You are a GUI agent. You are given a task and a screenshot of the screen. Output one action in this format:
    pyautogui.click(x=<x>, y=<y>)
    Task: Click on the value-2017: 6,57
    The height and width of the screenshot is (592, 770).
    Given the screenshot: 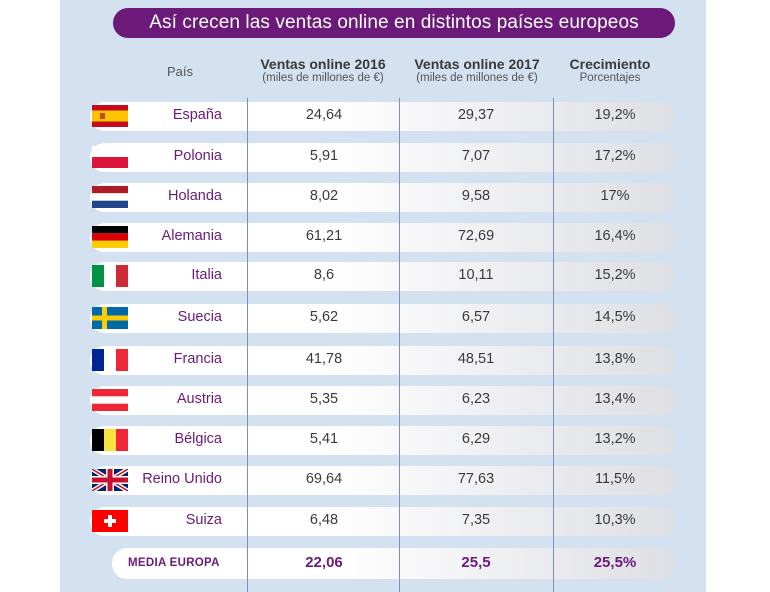 What is the action you would take?
    pyautogui.click(x=476, y=317)
    